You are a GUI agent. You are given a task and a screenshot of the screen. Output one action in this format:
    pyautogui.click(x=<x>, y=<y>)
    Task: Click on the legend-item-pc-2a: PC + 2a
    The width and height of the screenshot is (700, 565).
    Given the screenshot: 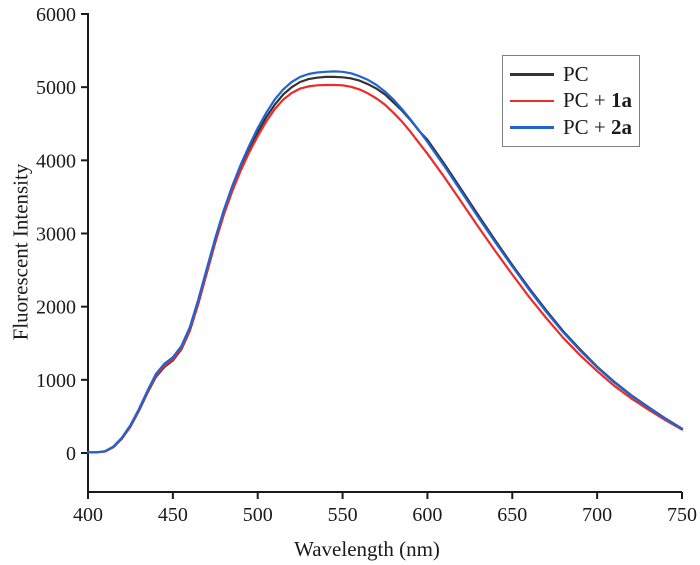 What is the action you would take?
    pyautogui.click(x=571, y=127)
    